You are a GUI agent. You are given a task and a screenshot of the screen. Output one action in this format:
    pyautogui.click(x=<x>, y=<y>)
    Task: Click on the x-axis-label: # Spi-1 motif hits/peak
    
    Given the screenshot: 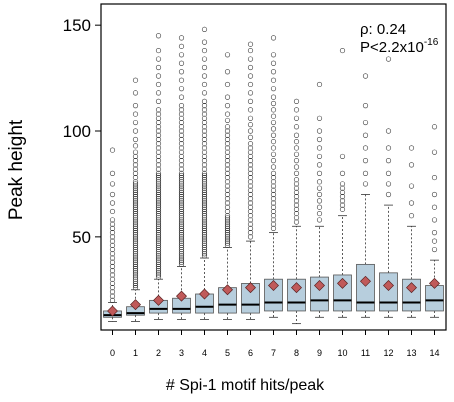 What is the action you would take?
    pyautogui.click(x=245, y=385)
    